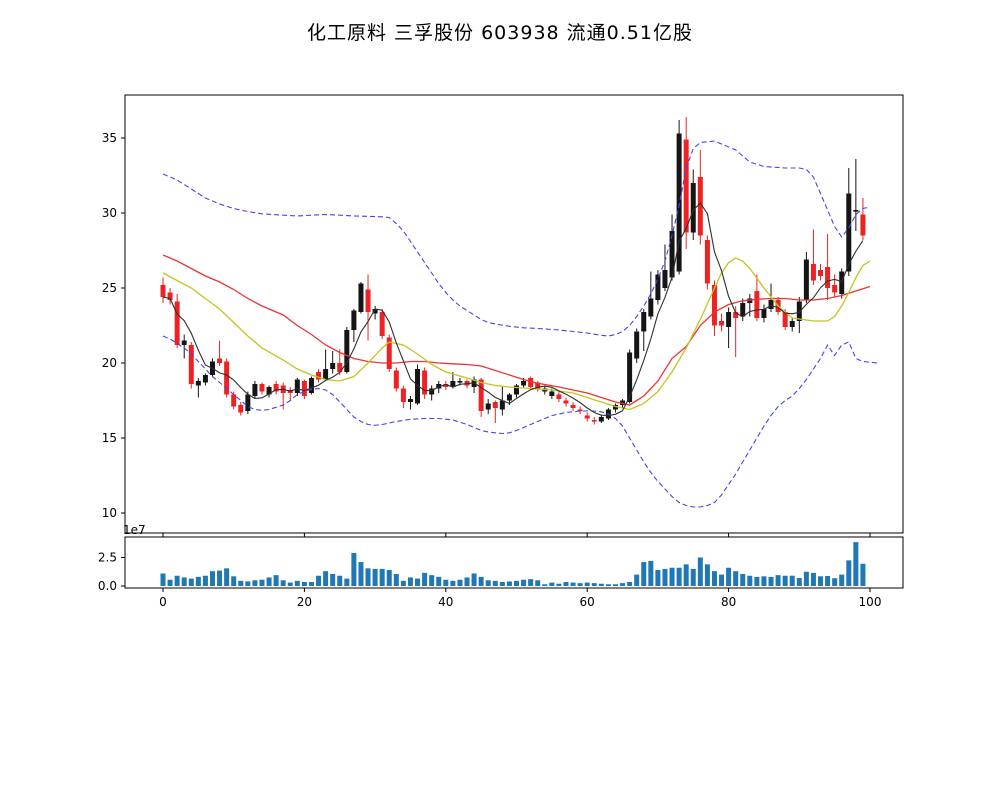 The height and width of the screenshot is (800, 1000). I want to click on x-tick-label: 20, so click(304, 602).